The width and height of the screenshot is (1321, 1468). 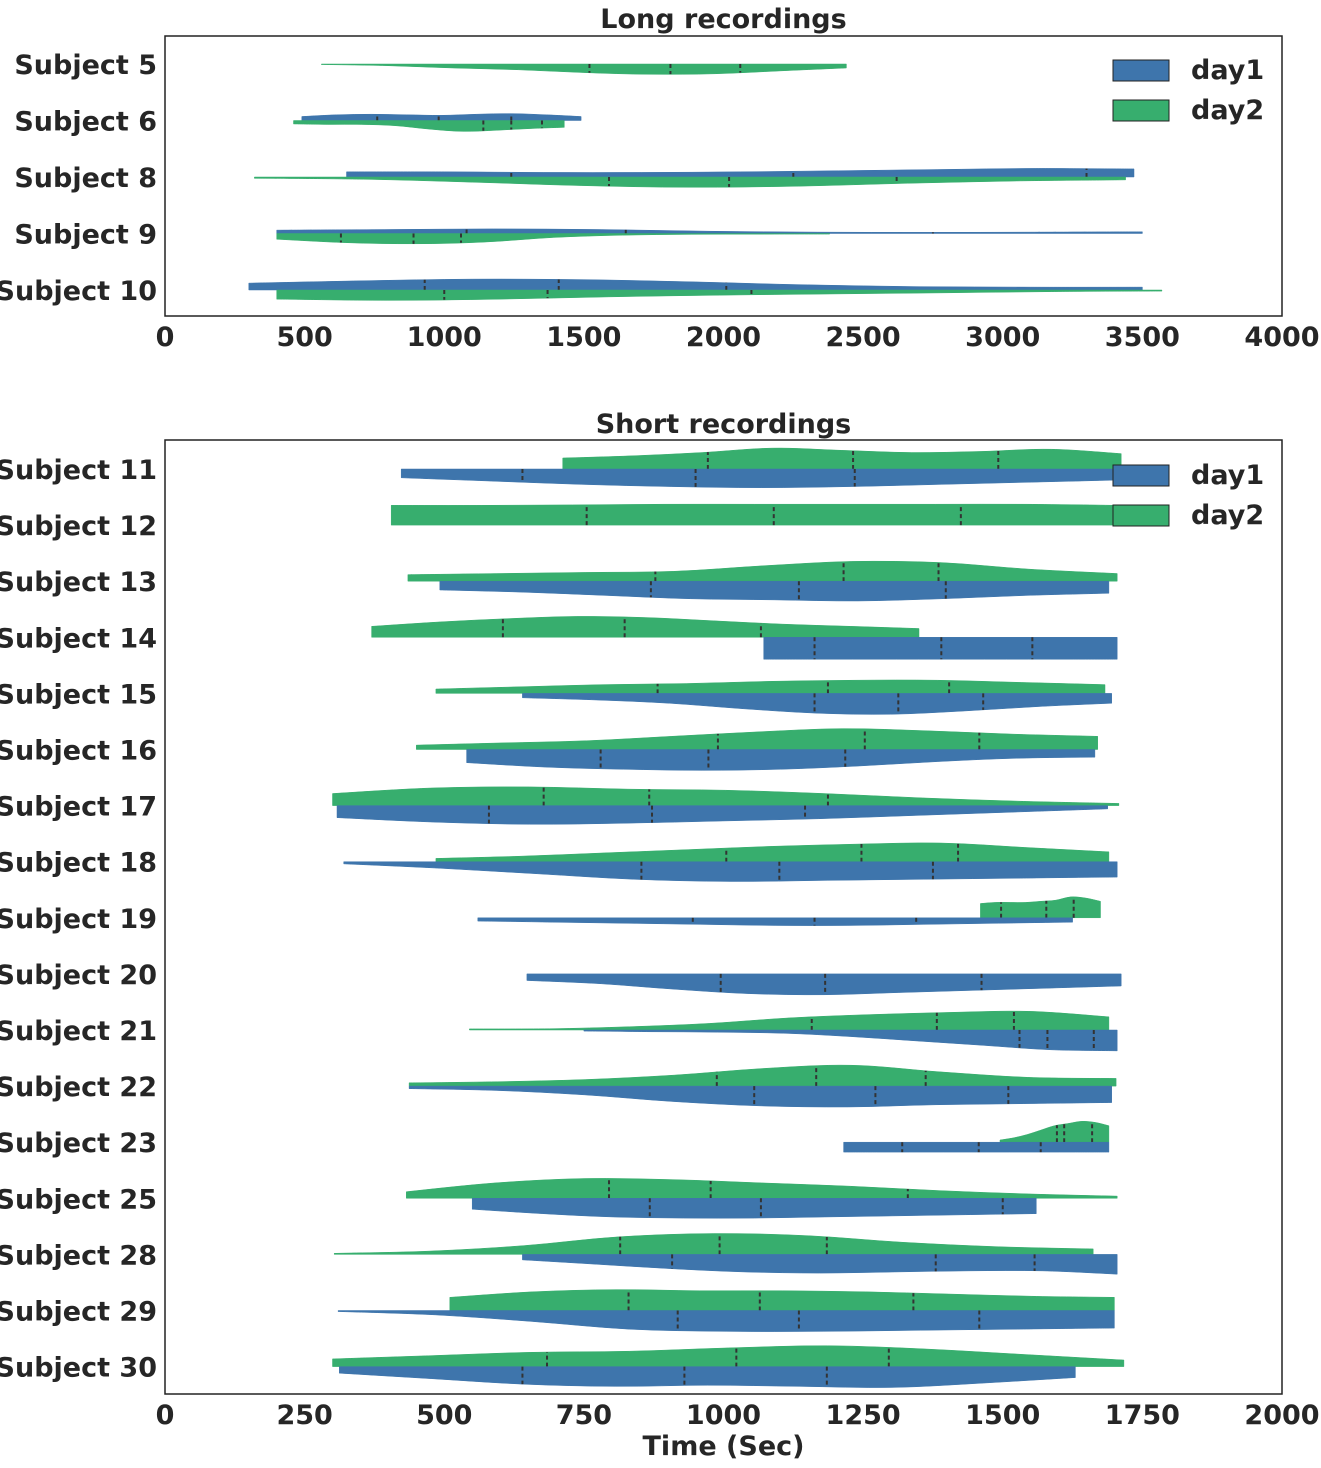 I want to click on y-tick-label-subject-19: Subject 19, so click(x=78, y=919).